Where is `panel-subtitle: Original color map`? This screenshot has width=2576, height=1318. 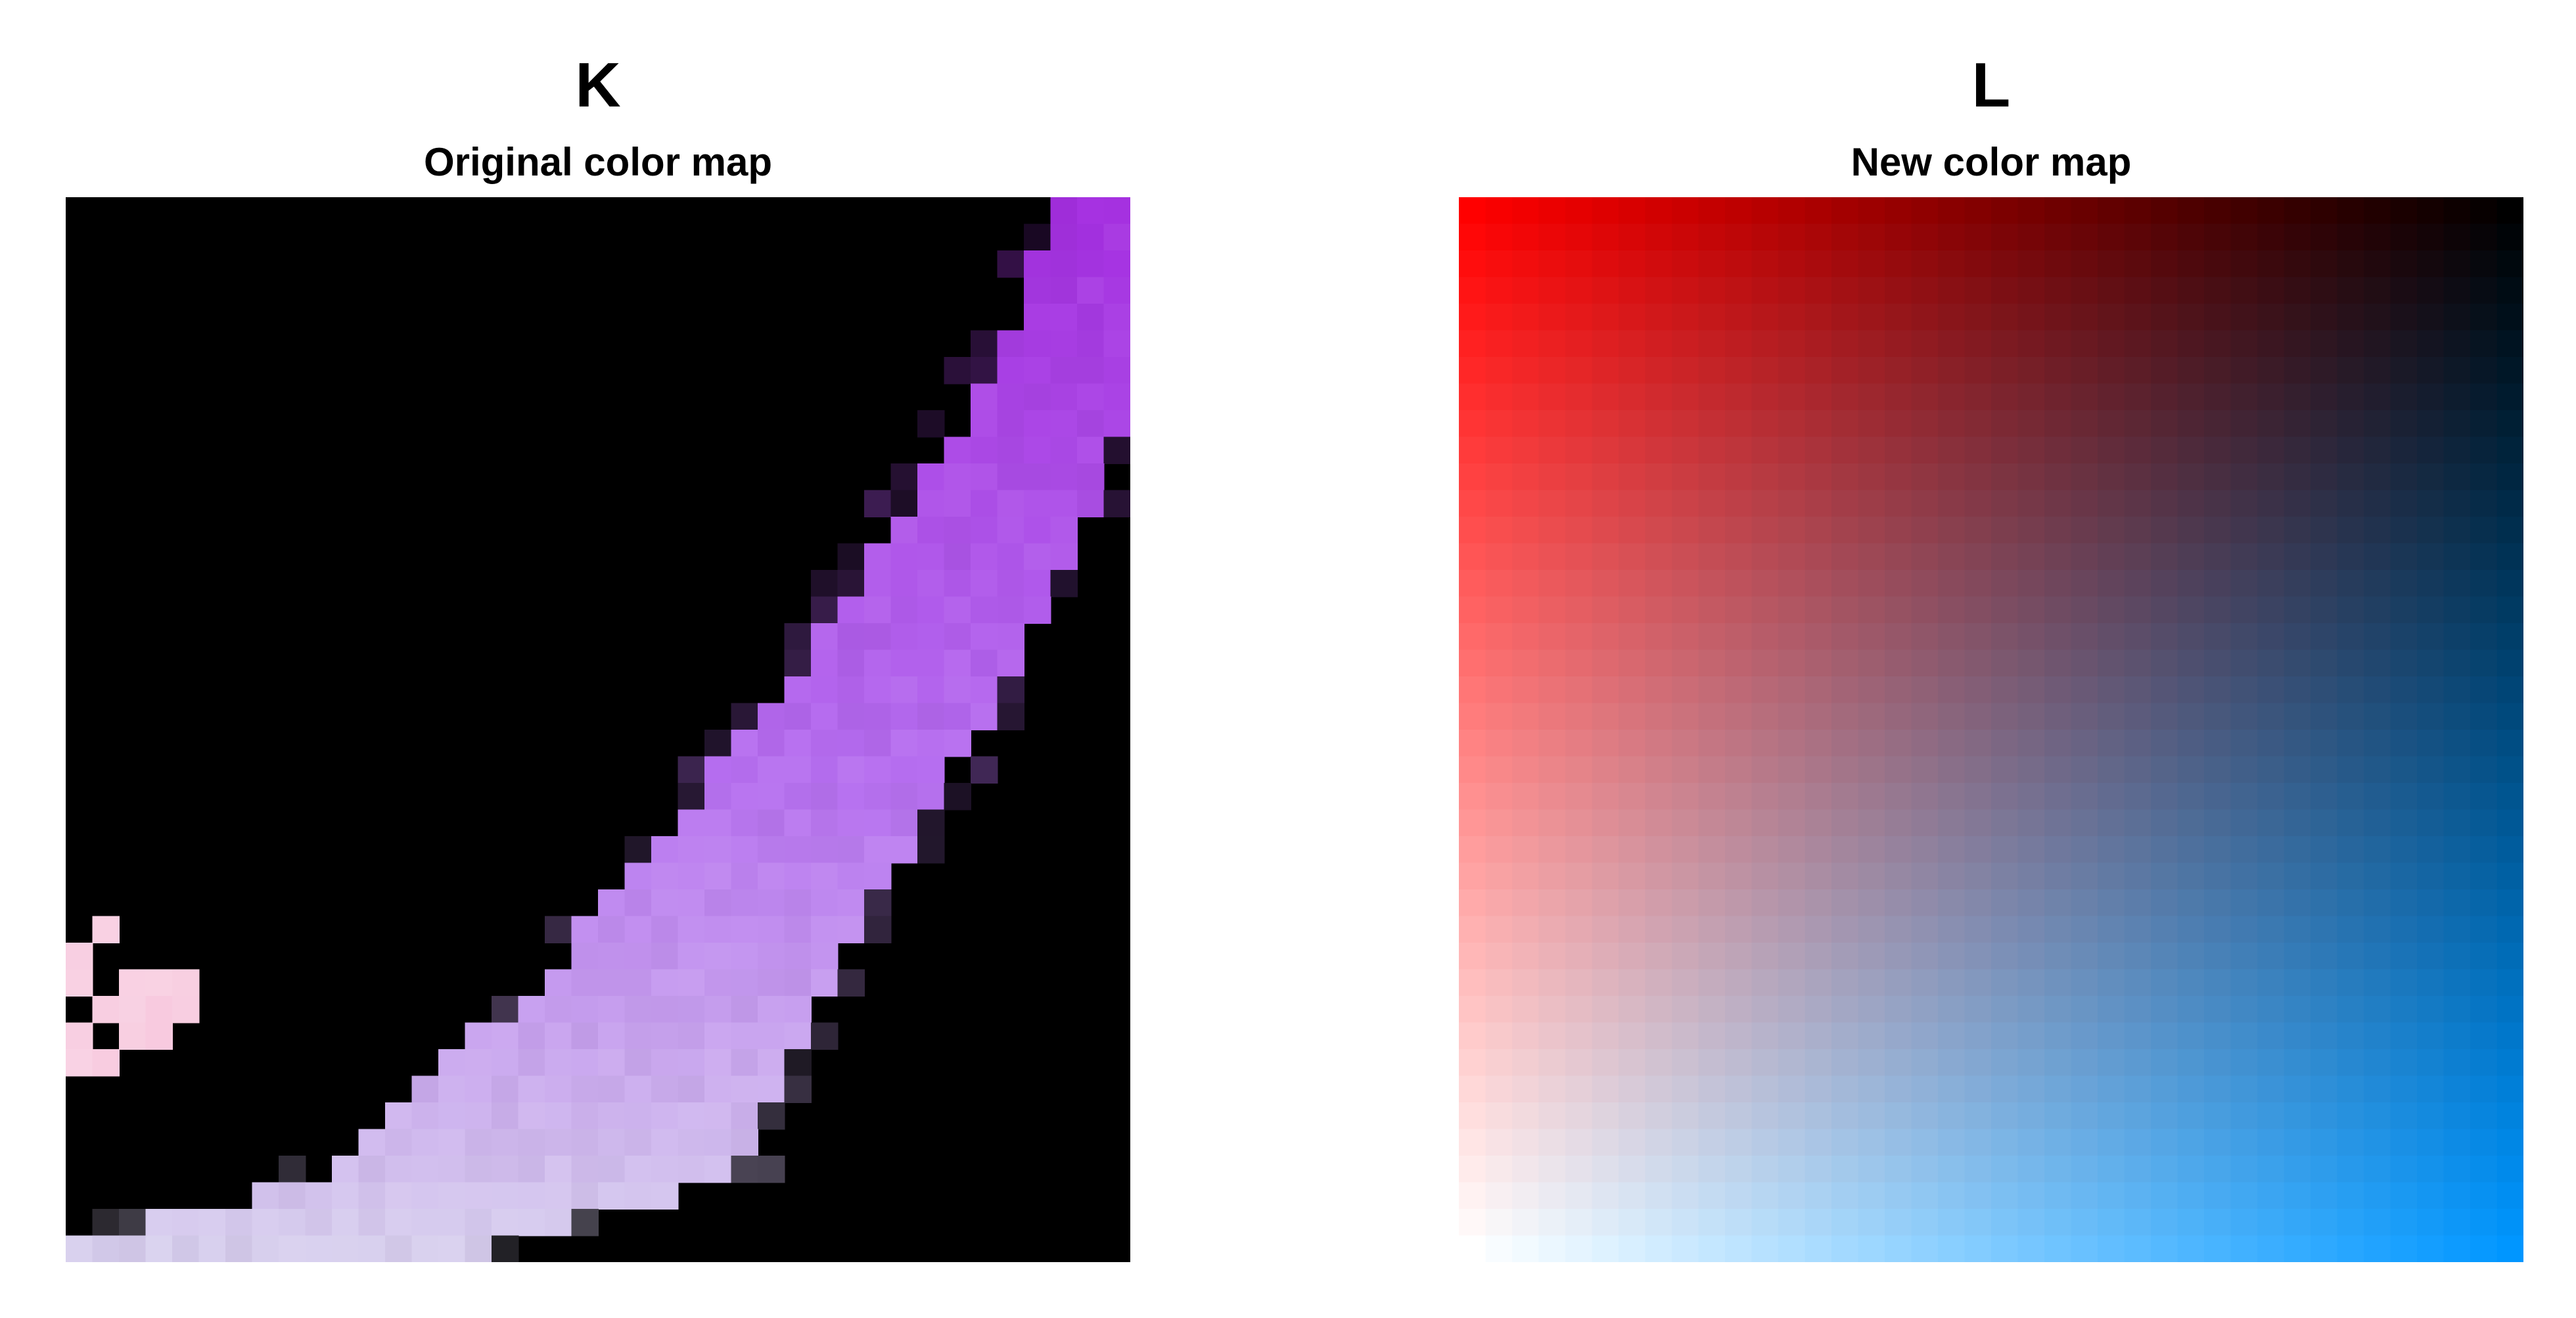
panel-subtitle: Original color map is located at coordinates (598, 162).